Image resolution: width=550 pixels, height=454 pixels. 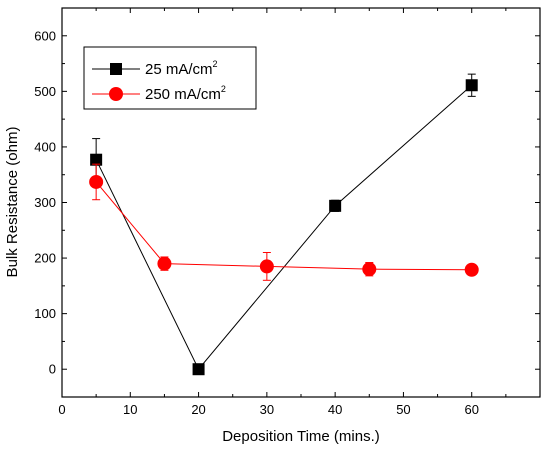 I want to click on y-axis-title: Bulk Resistance (ohm), so click(x=12, y=202).